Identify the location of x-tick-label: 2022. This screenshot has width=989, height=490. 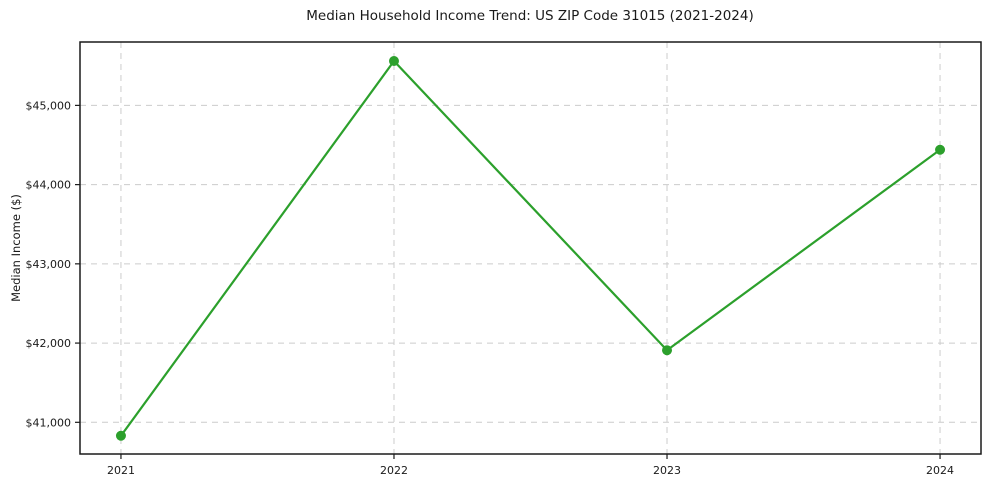
(394, 470).